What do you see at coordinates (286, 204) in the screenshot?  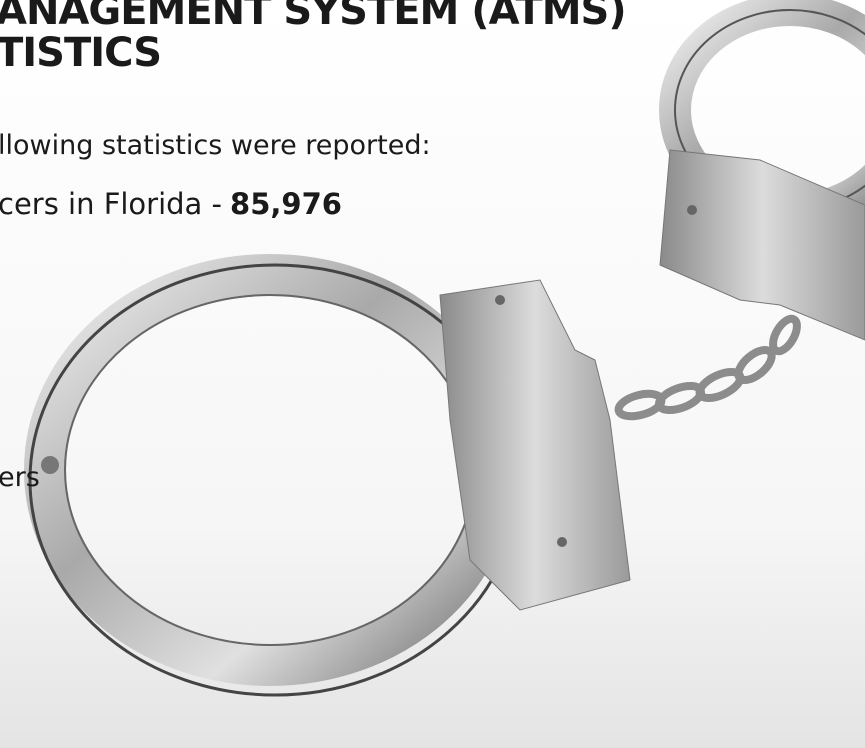 I see `stat-value: 85,976` at bounding box center [286, 204].